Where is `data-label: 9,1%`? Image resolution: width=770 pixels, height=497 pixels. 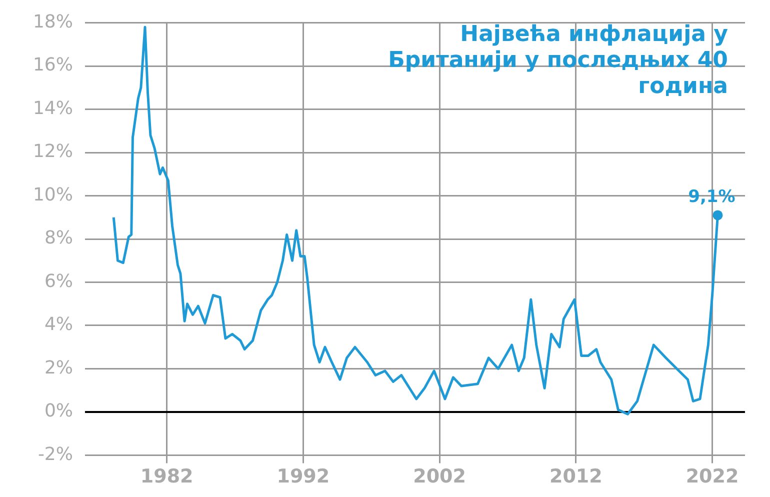
data-label: 9,1% is located at coordinates (712, 197).